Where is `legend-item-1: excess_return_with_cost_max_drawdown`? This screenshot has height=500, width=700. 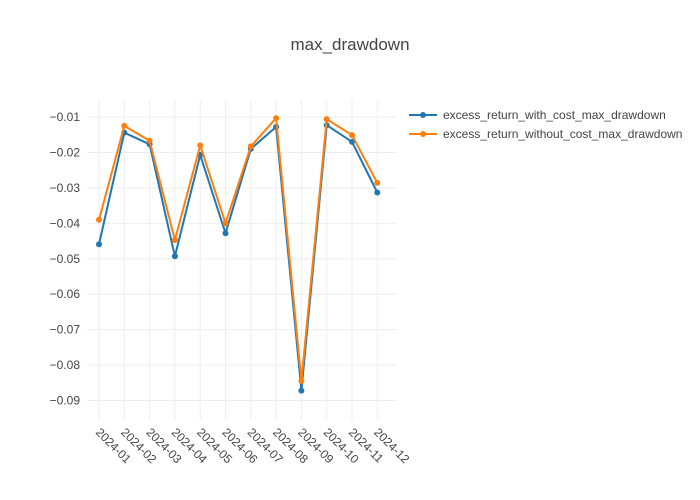
legend-item-1: excess_return_with_cost_max_drawdown is located at coordinates (537, 115).